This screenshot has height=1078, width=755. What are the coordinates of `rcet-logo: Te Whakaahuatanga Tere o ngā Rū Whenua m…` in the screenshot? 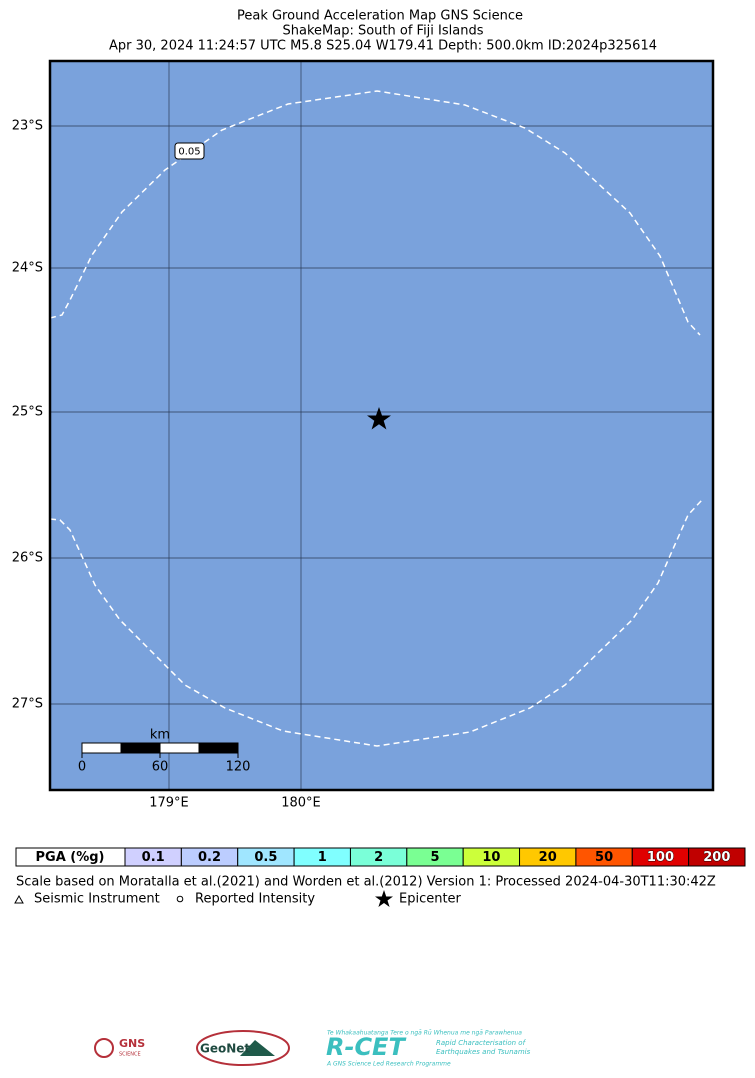 It's located at (428, 1049).